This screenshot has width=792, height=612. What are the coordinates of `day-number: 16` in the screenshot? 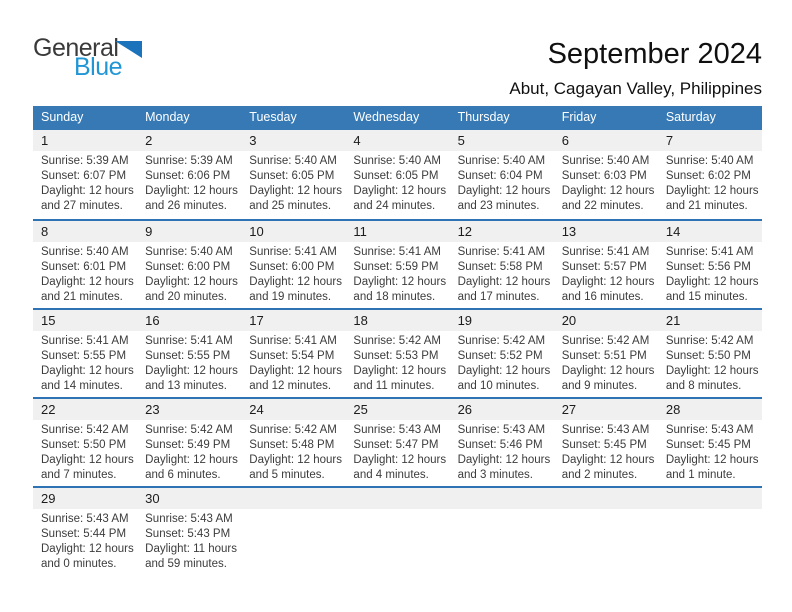 It's located at (152, 320).